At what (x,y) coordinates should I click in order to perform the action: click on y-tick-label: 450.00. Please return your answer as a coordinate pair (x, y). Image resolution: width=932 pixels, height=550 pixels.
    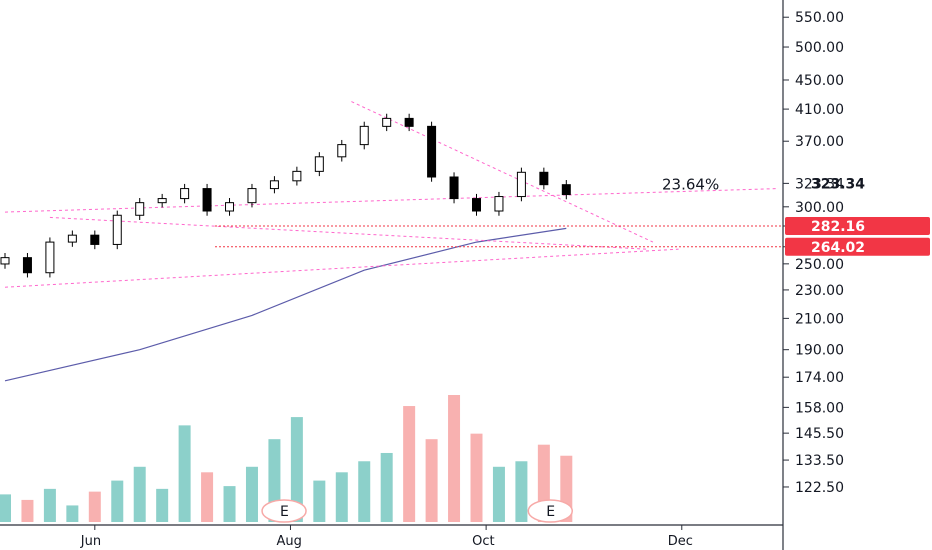
    Looking at the image, I should click on (819, 81).